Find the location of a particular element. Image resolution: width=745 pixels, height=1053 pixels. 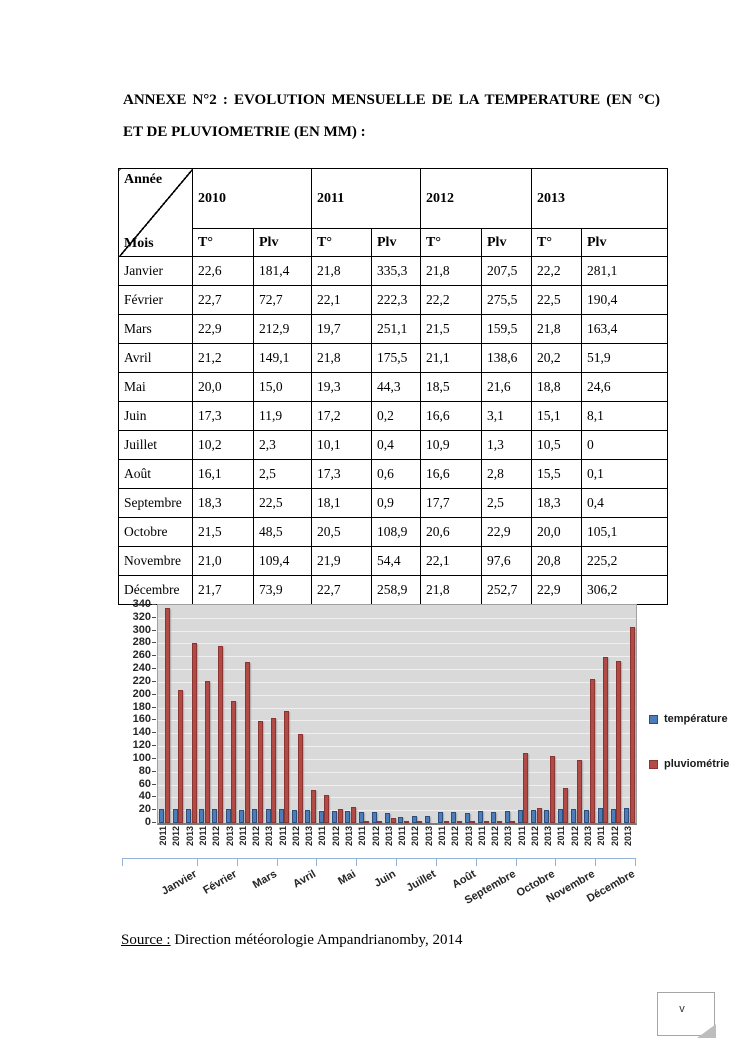

value-cell: 2,8 is located at coordinates (506, 474).